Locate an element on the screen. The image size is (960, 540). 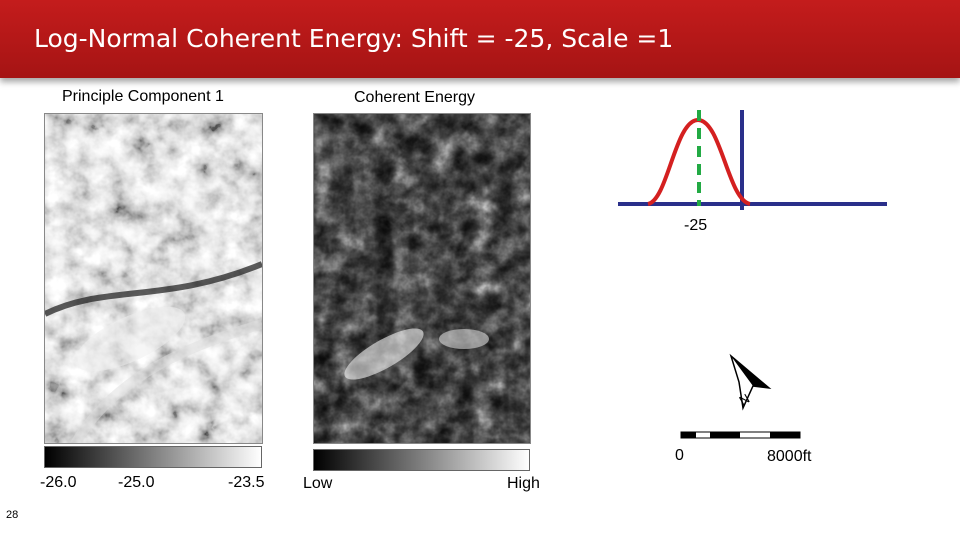
north-arrow-icon: N is located at coordinates (750, 382).